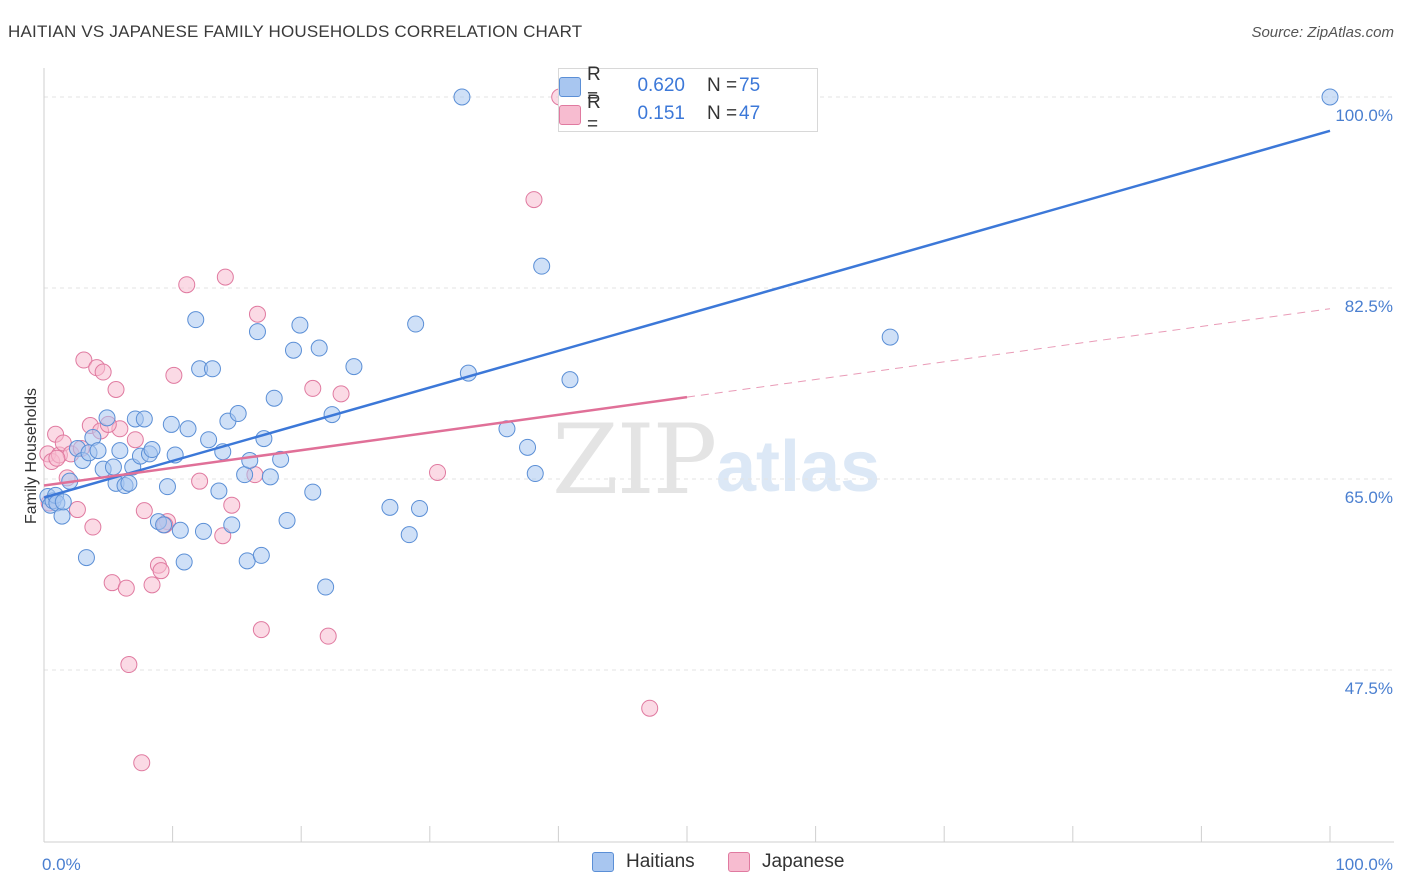 The width and height of the screenshot is (1406, 892). Describe the element at coordinates (31, 456) in the screenshot. I see `y-axis-label: Family Households` at that location.